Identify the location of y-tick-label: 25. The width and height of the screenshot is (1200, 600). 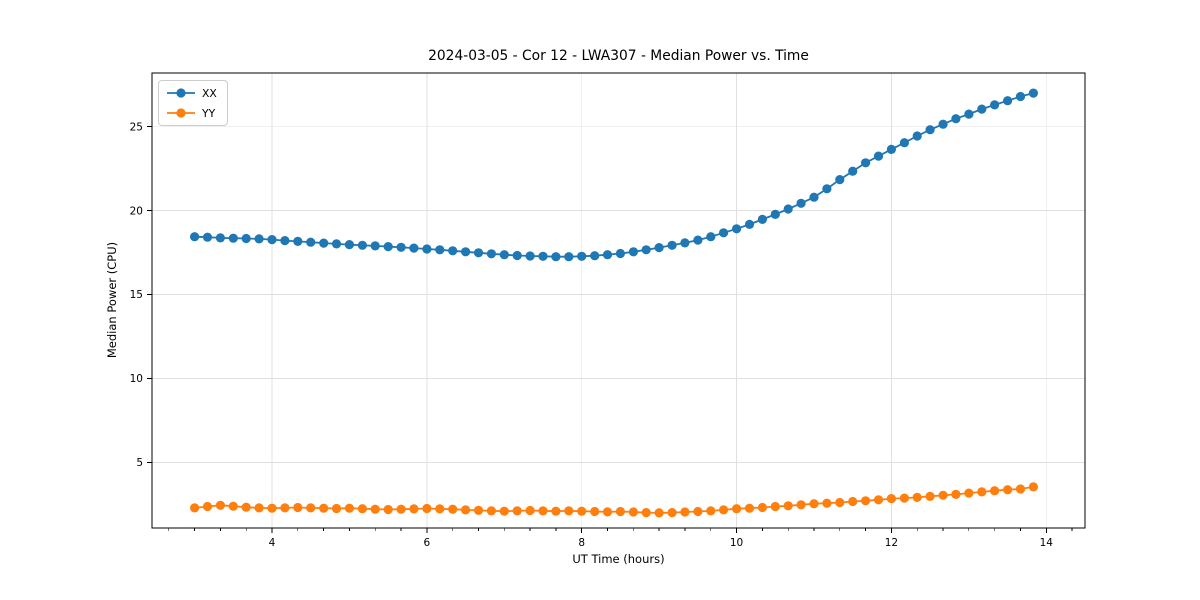
(136, 127).